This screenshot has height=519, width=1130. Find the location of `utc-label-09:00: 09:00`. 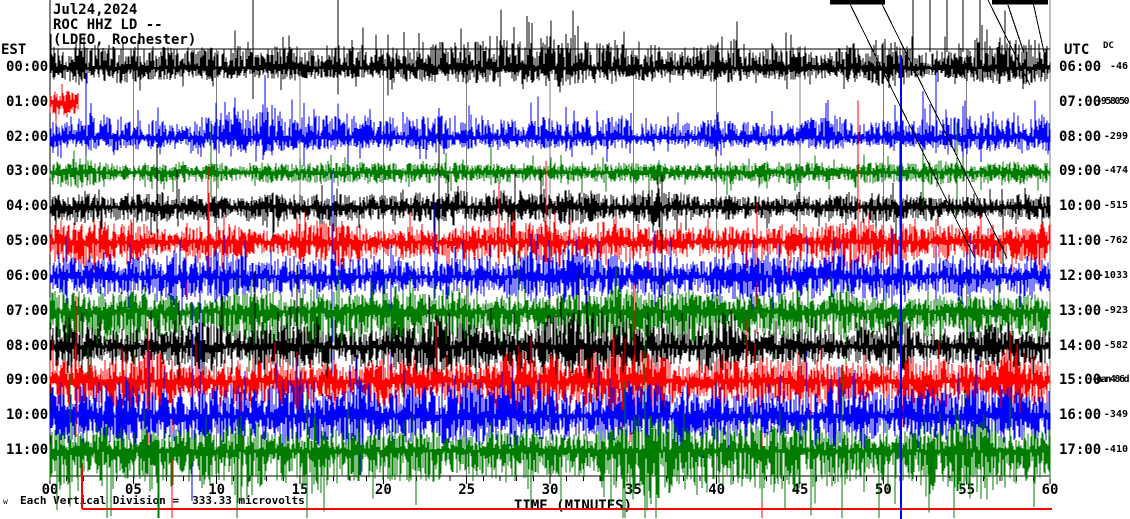

utc-label-09:00: 09:00 is located at coordinates (1080, 171).